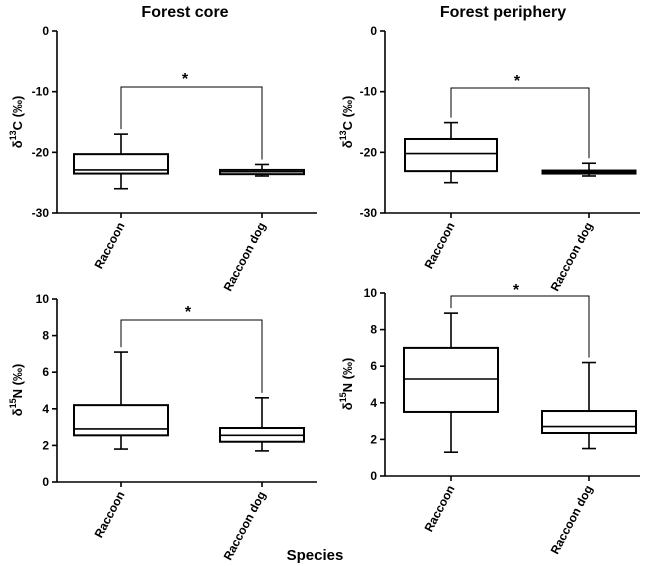  I want to click on col-title-forest-periphery: Forest periphery, so click(503, 12).